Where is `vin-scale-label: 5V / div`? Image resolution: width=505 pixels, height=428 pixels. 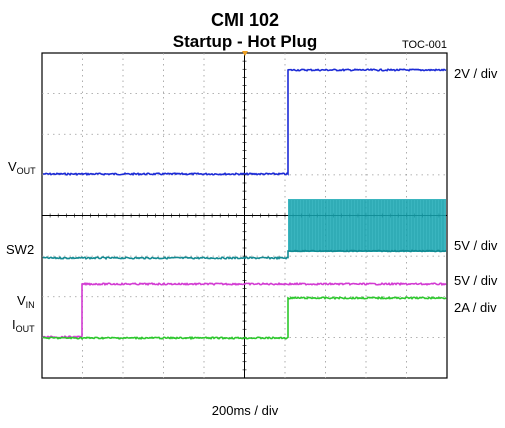
vin-scale-label: 5V / div is located at coordinates (476, 280).